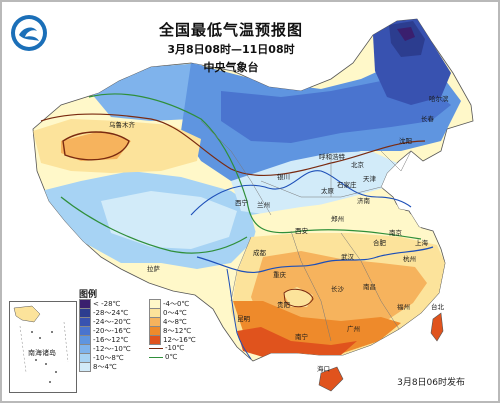 Image resolution: width=500 pixels, height=403 pixels. I want to click on legend-item: 12～16℃, so click(172, 340).